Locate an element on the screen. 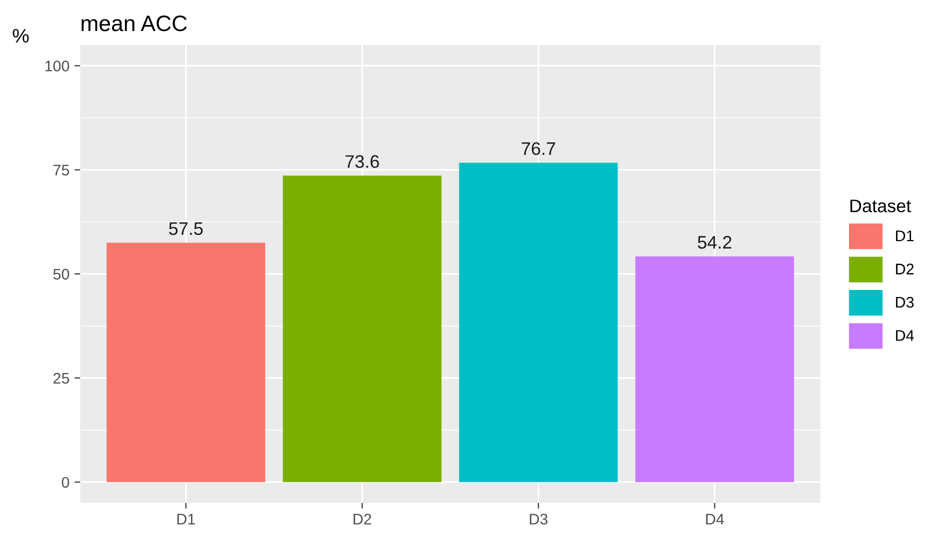 This screenshot has height=535, width=943. legend-label: D4 is located at coordinates (905, 335).